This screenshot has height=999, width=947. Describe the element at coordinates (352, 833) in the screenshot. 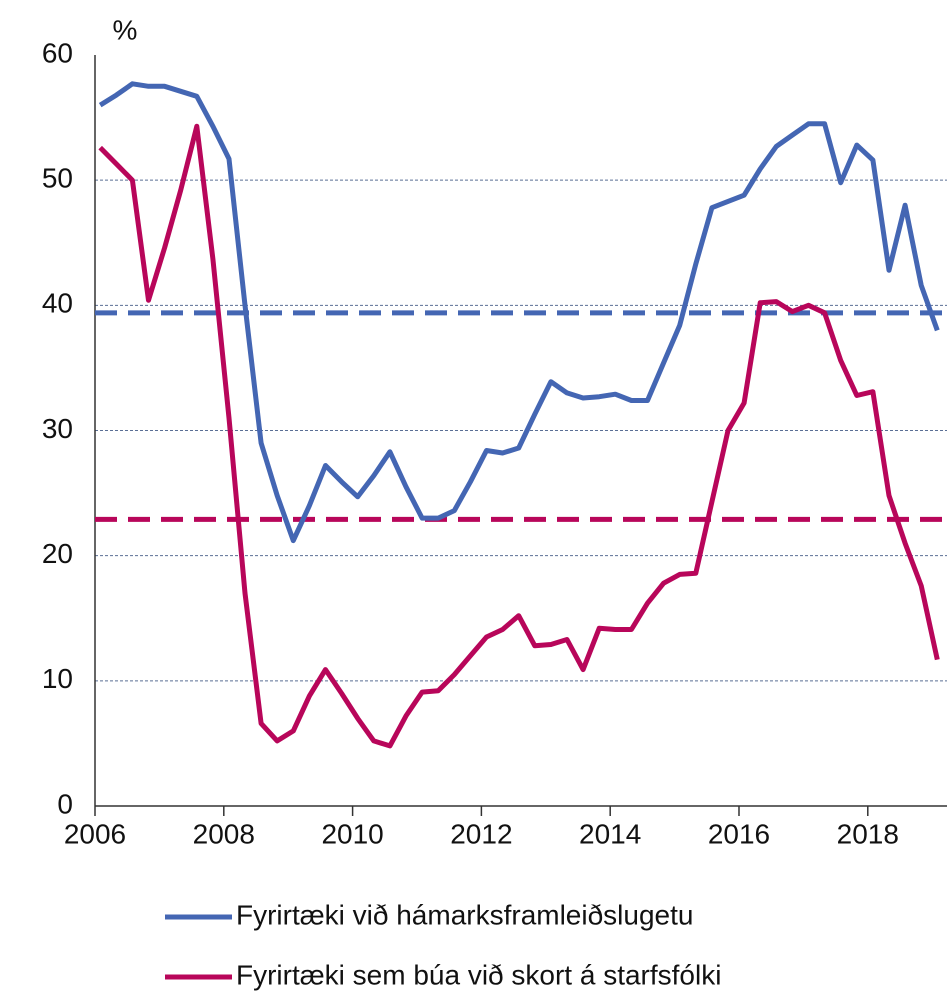

I see `x-tick-label: 2010` at that location.